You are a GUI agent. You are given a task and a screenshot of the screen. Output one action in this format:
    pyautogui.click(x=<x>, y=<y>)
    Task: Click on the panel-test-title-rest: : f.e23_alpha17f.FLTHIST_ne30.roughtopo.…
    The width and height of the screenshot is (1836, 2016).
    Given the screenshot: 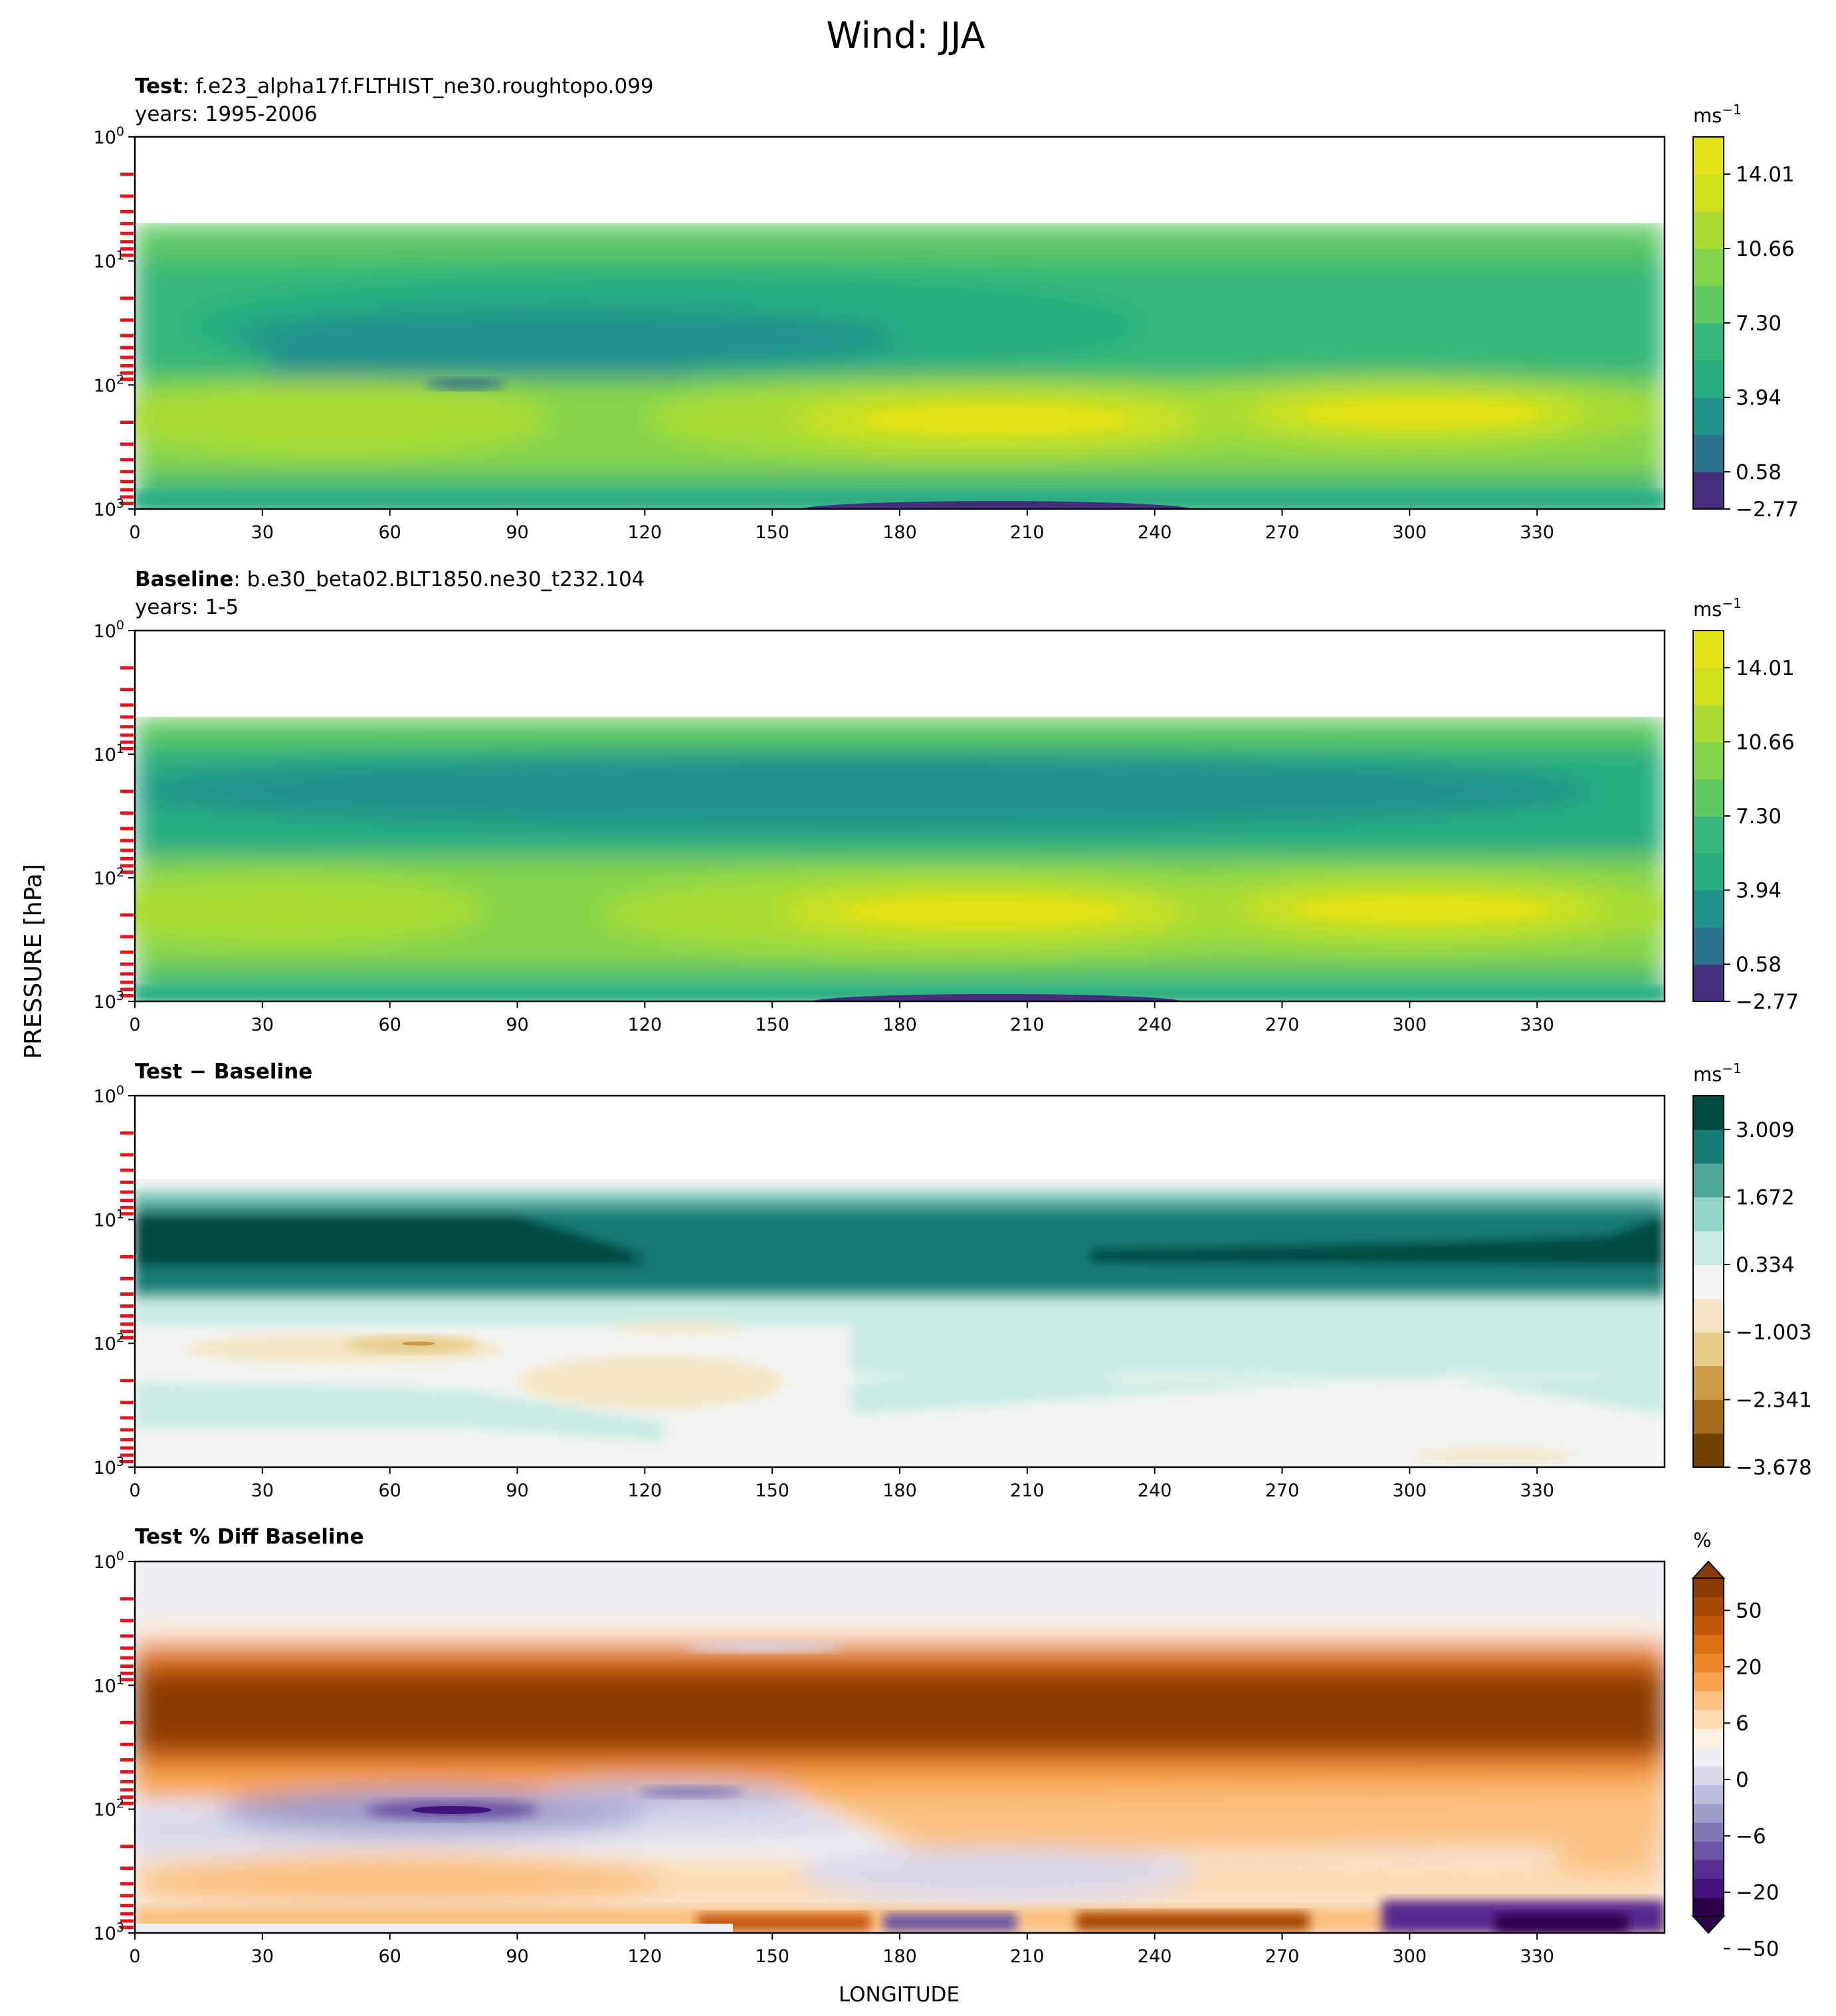 What is the action you would take?
    pyautogui.click(x=417, y=86)
    